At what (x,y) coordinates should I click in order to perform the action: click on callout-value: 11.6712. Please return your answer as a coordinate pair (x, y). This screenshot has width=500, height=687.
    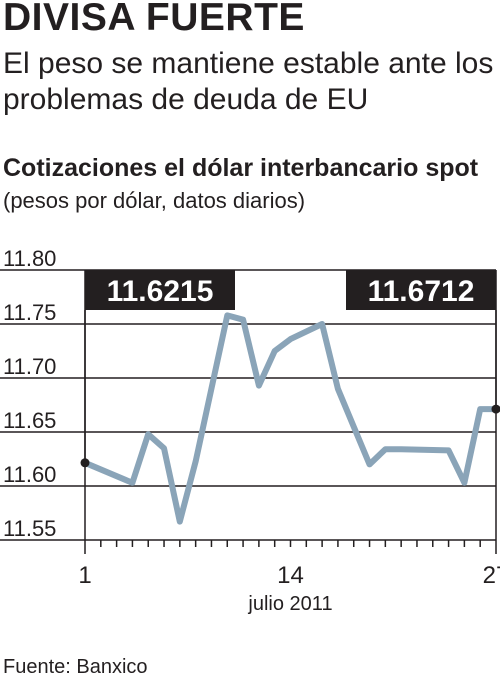
    Looking at the image, I should click on (421, 291).